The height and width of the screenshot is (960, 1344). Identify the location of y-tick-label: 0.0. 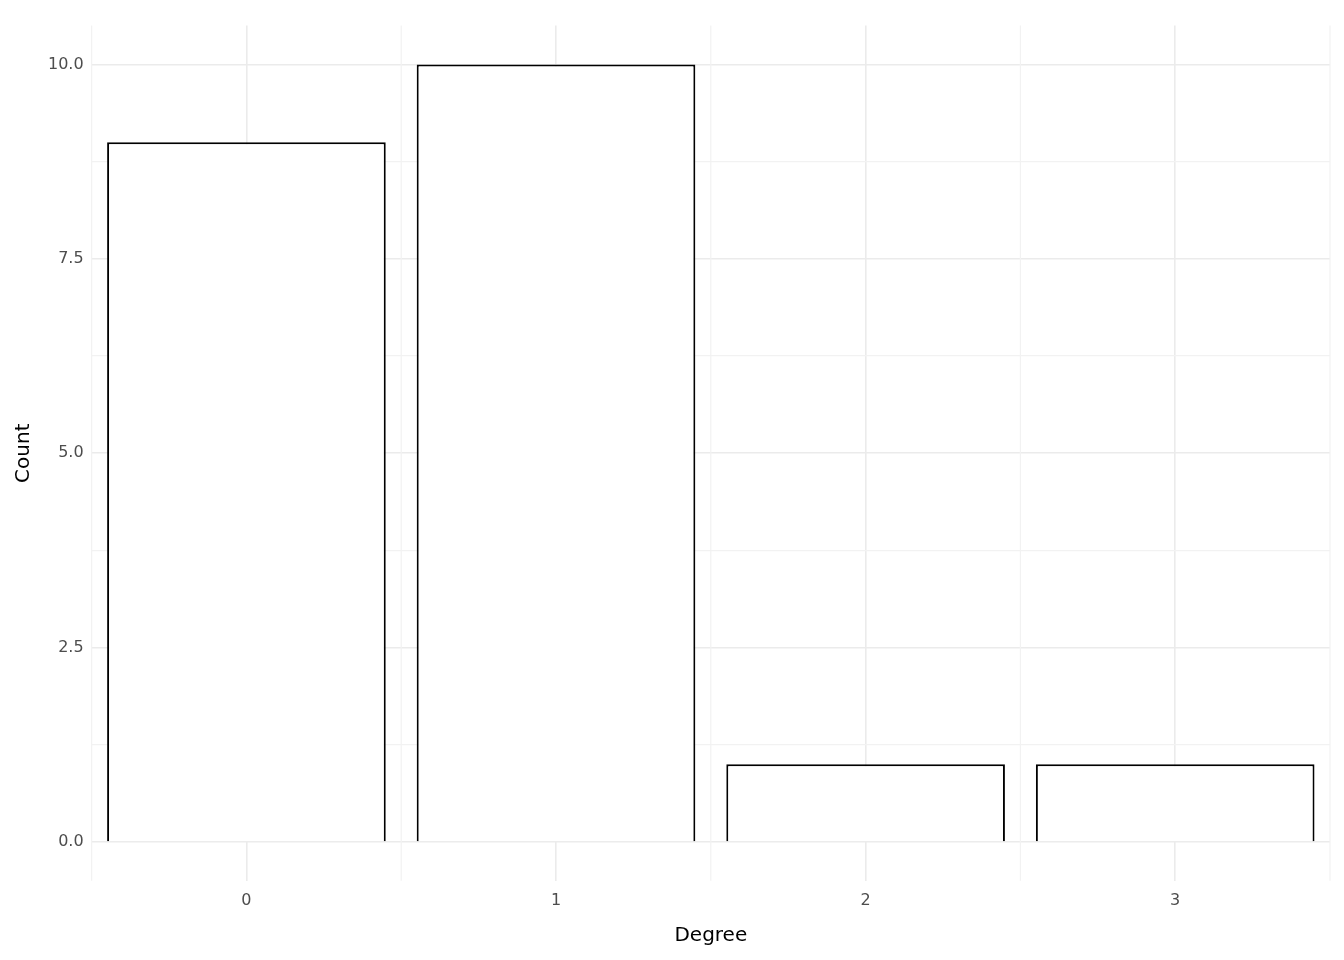
(71, 841).